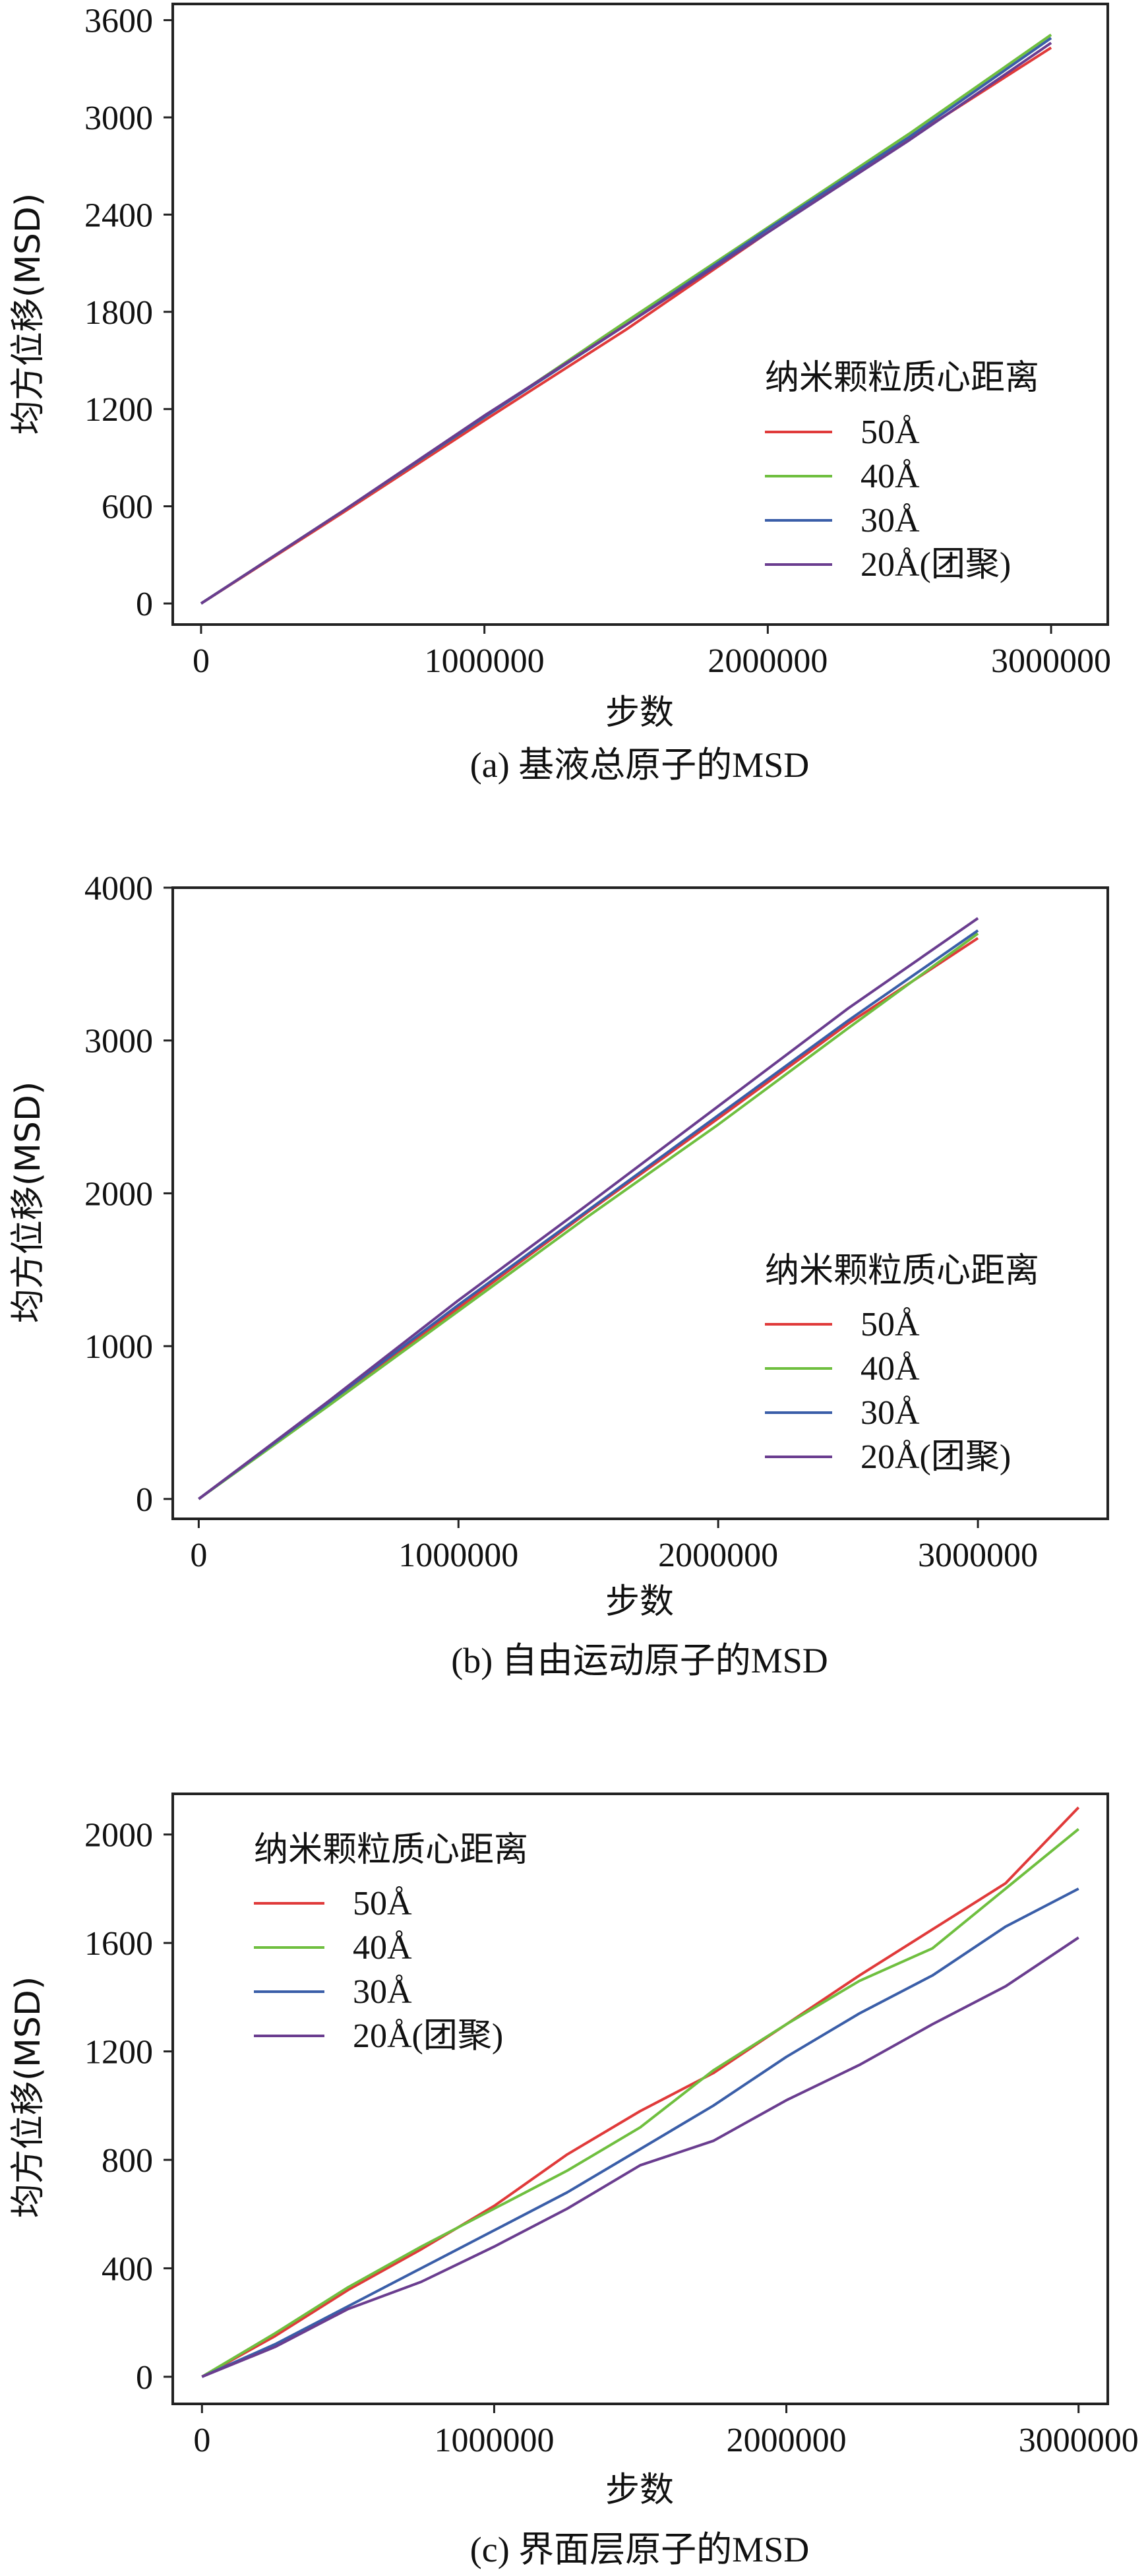 The width and height of the screenshot is (1148, 2576). Describe the element at coordinates (201, 661) in the screenshot. I see `chart-a-xtick-label: 0` at that location.